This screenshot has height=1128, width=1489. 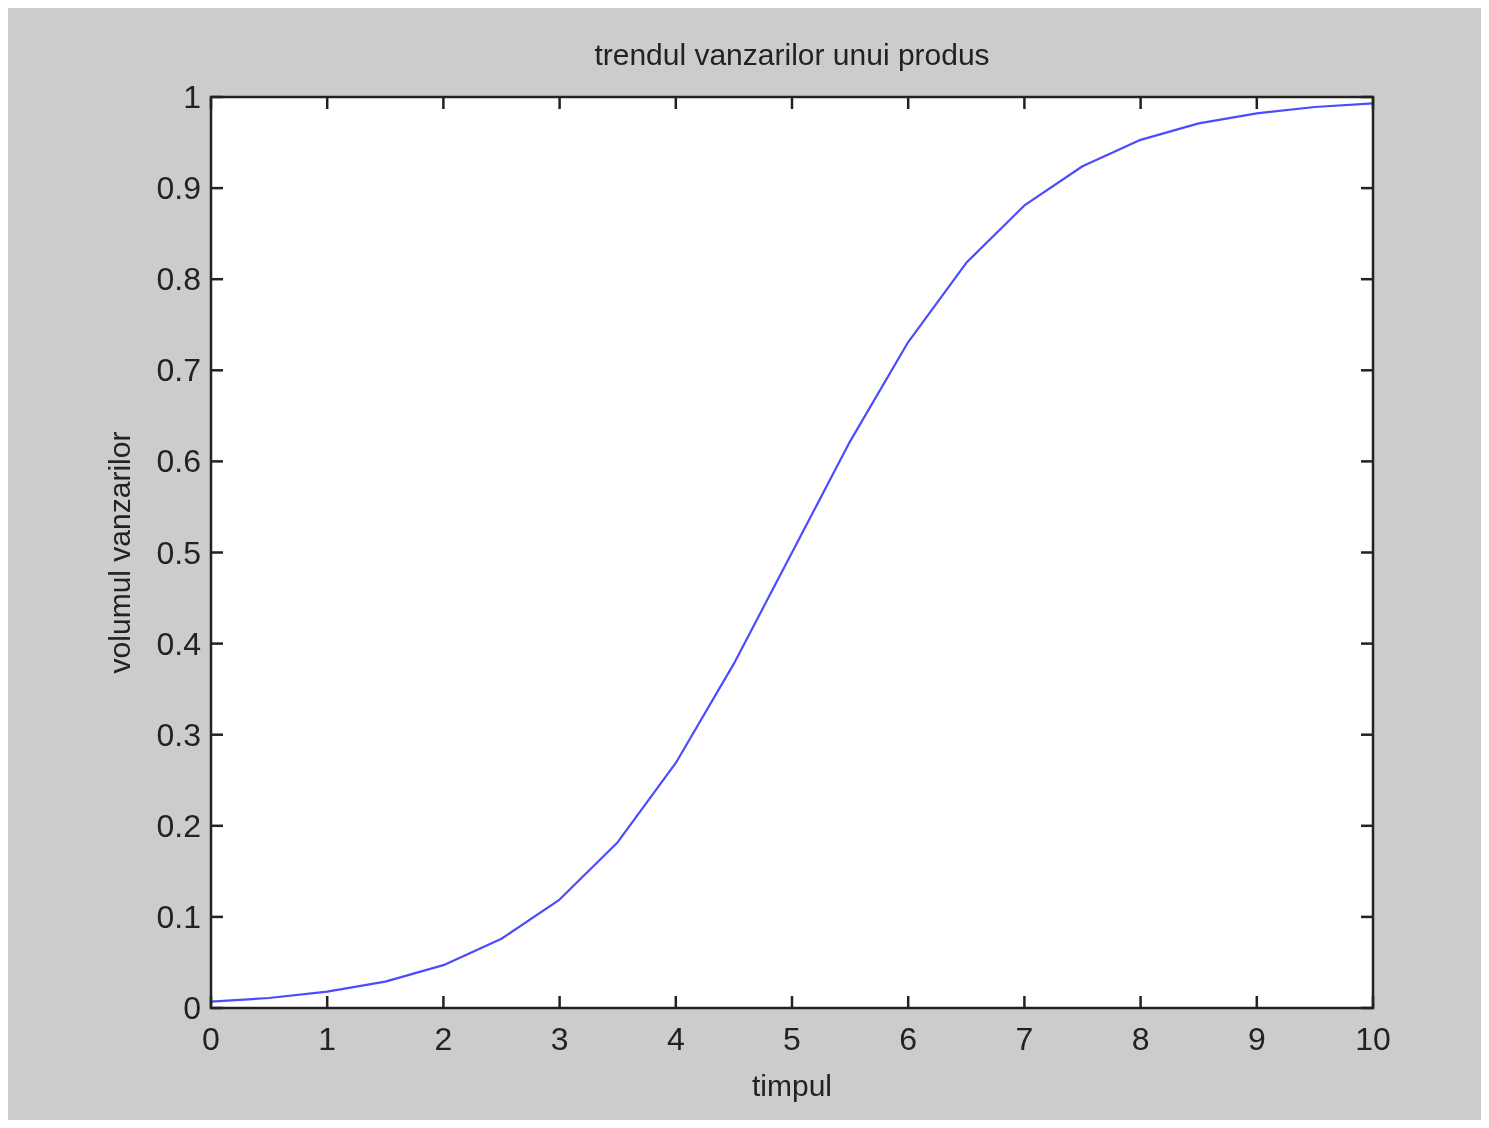 What do you see at coordinates (1256, 1039) in the screenshot?
I see `x-tick-label: 9` at bounding box center [1256, 1039].